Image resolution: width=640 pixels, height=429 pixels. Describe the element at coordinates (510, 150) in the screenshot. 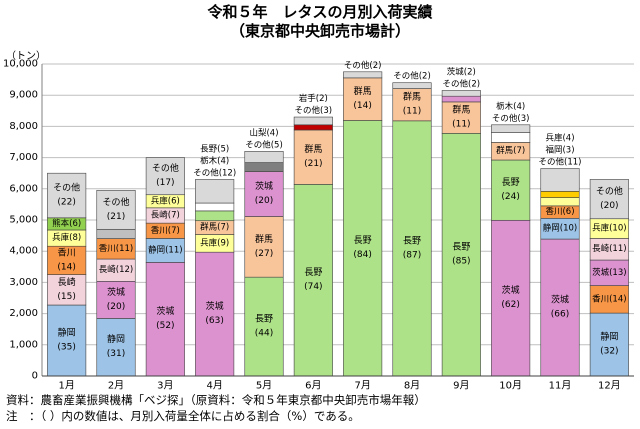

I see `segment-label: 群馬(7)` at that location.